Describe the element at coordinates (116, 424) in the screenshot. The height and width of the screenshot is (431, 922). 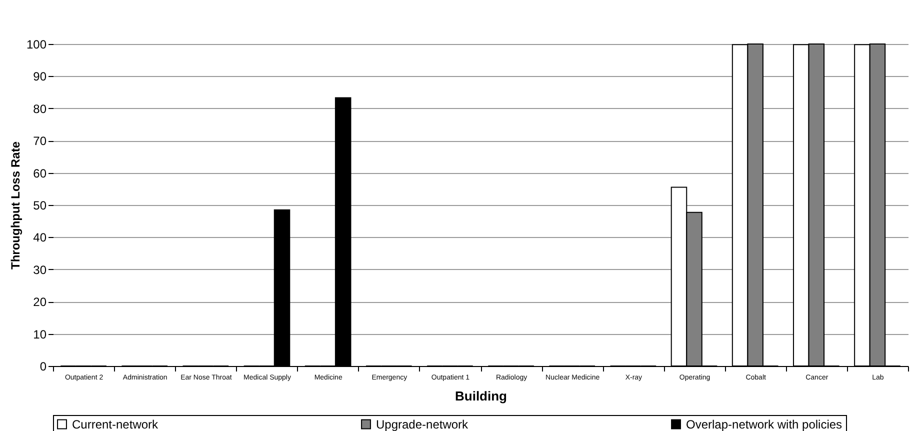
I see `legend-label: Current-network` at that location.